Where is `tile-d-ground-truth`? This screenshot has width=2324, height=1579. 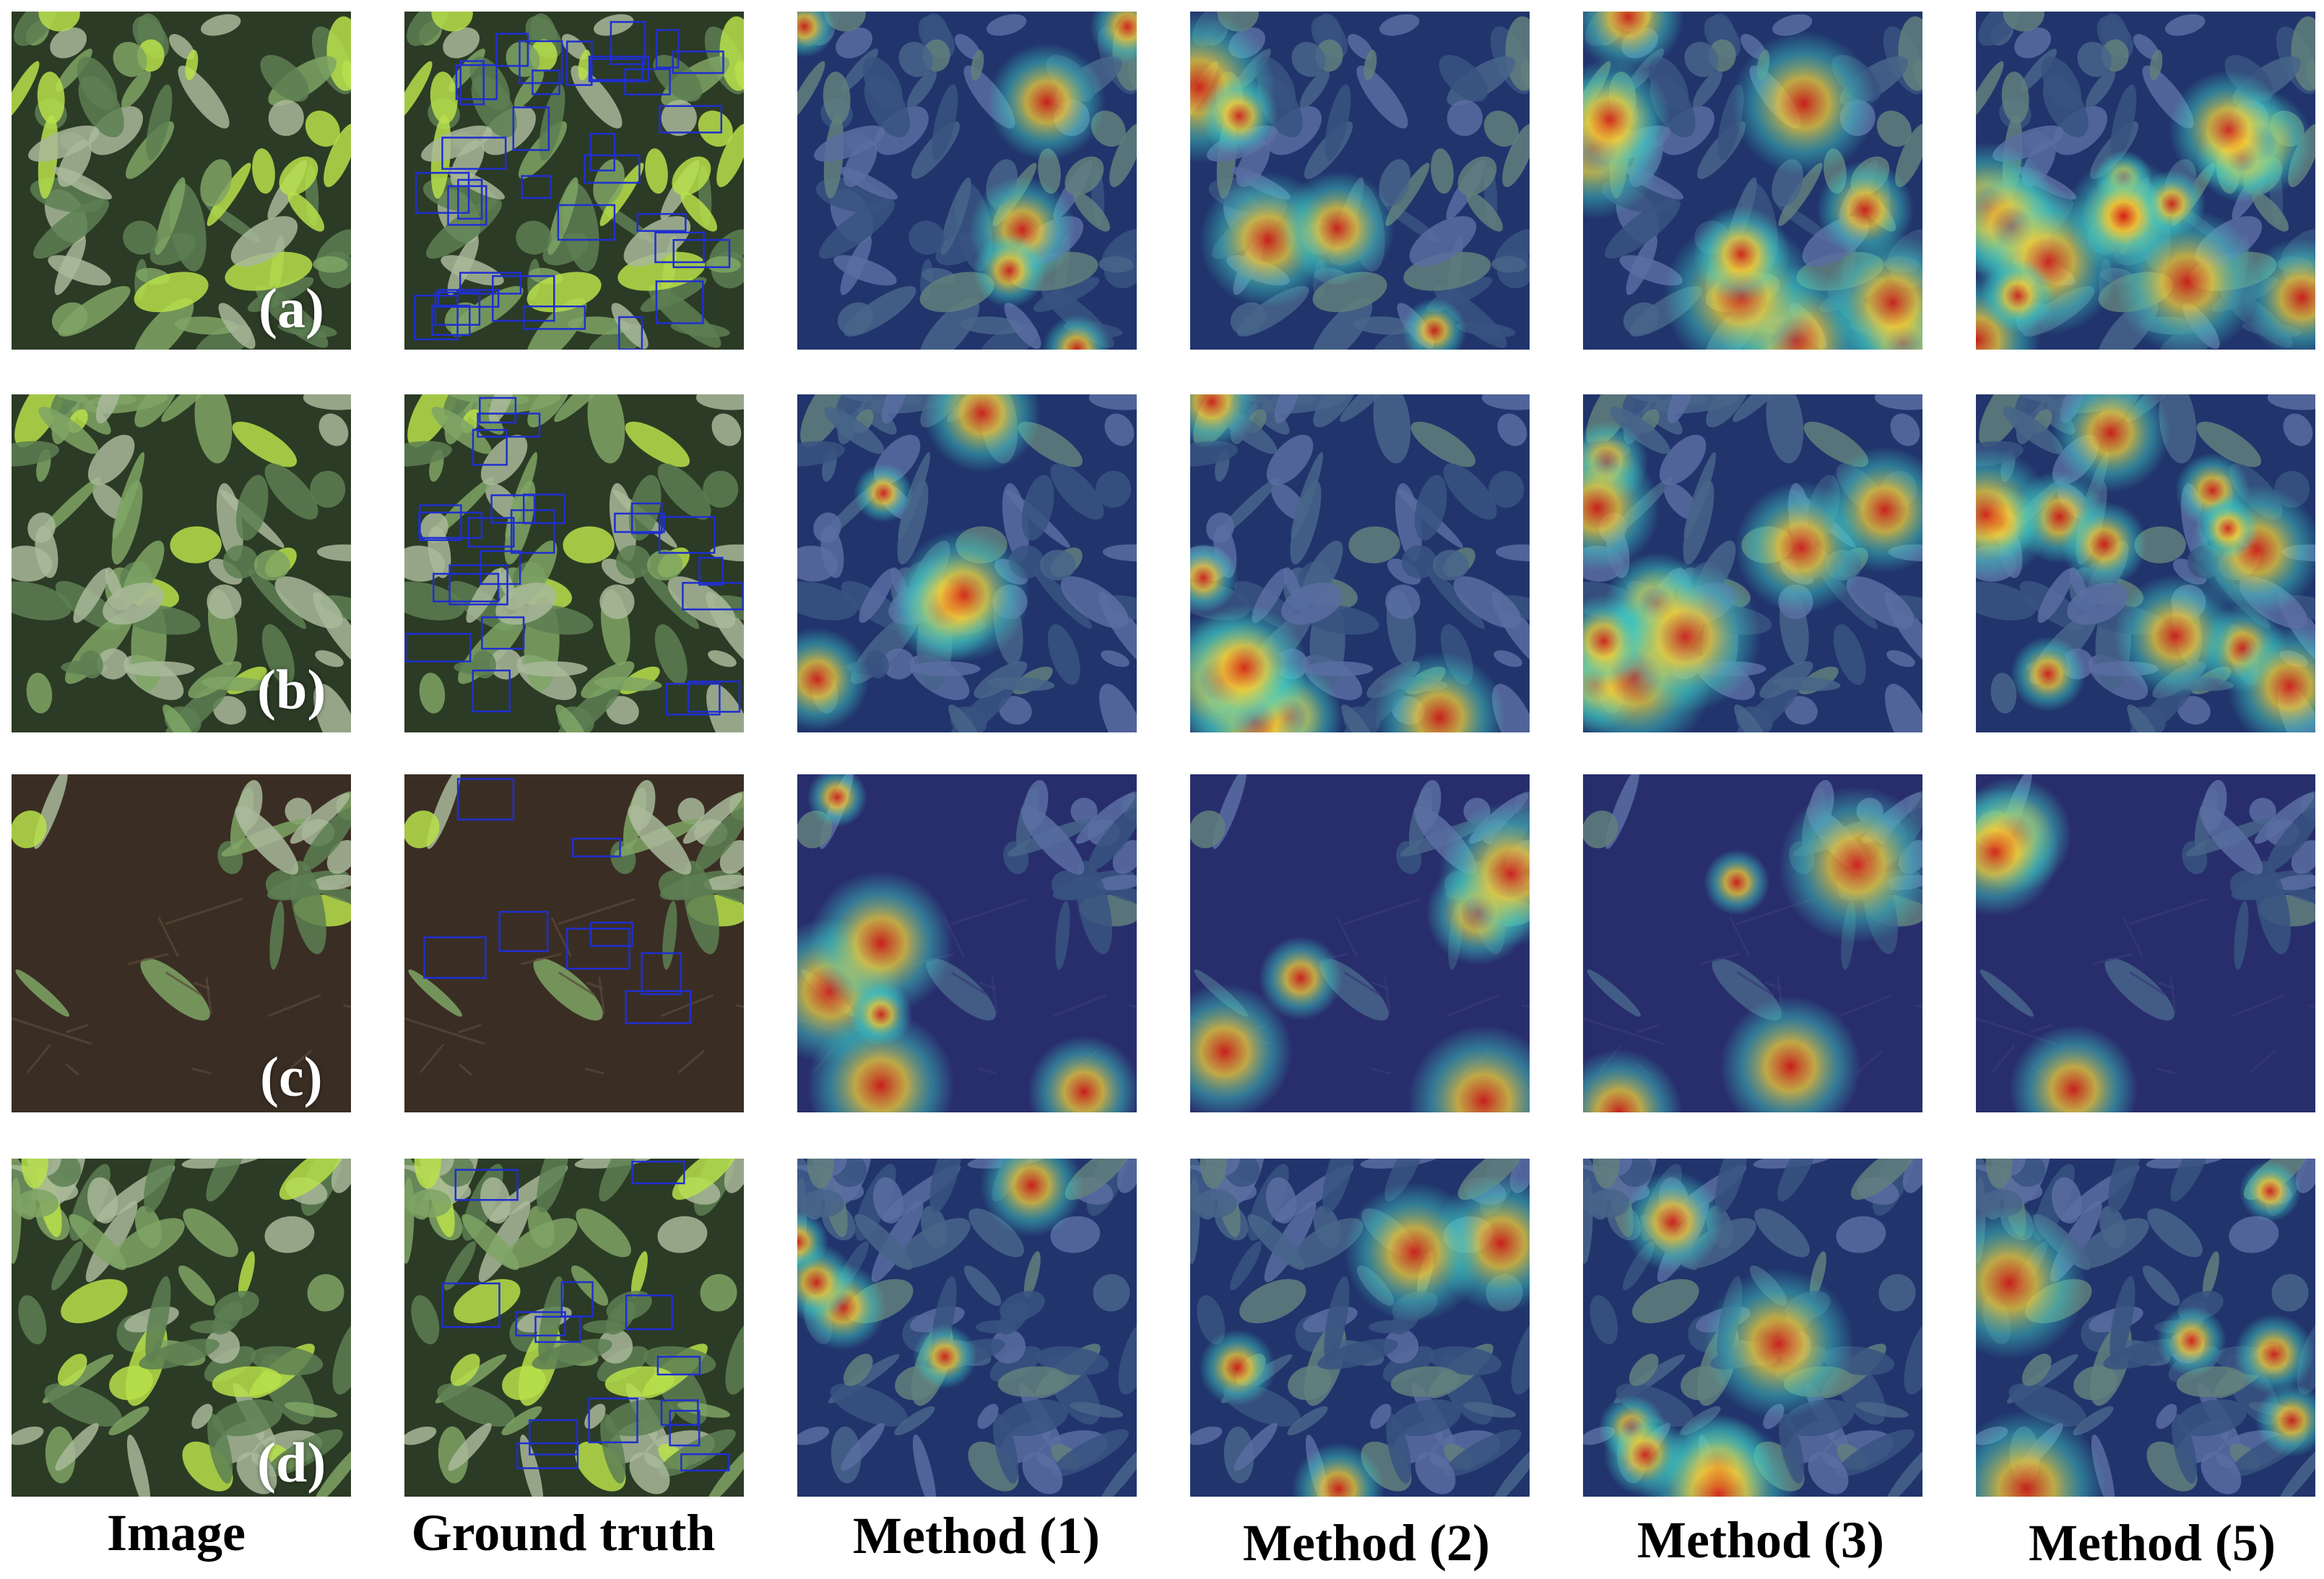 tile-d-ground-truth is located at coordinates (574, 1328).